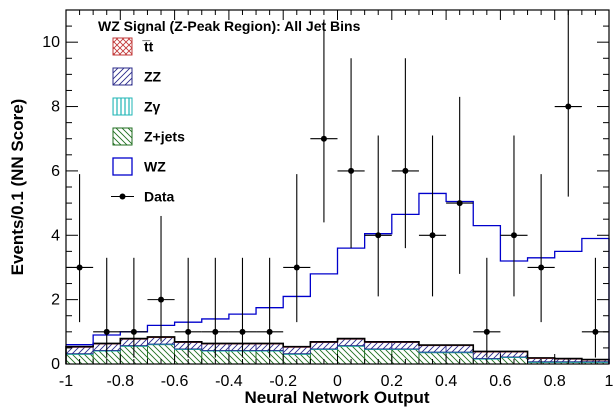  What do you see at coordinates (153, 77) in the screenshot?
I see `legend-label-1: ZZ` at bounding box center [153, 77].